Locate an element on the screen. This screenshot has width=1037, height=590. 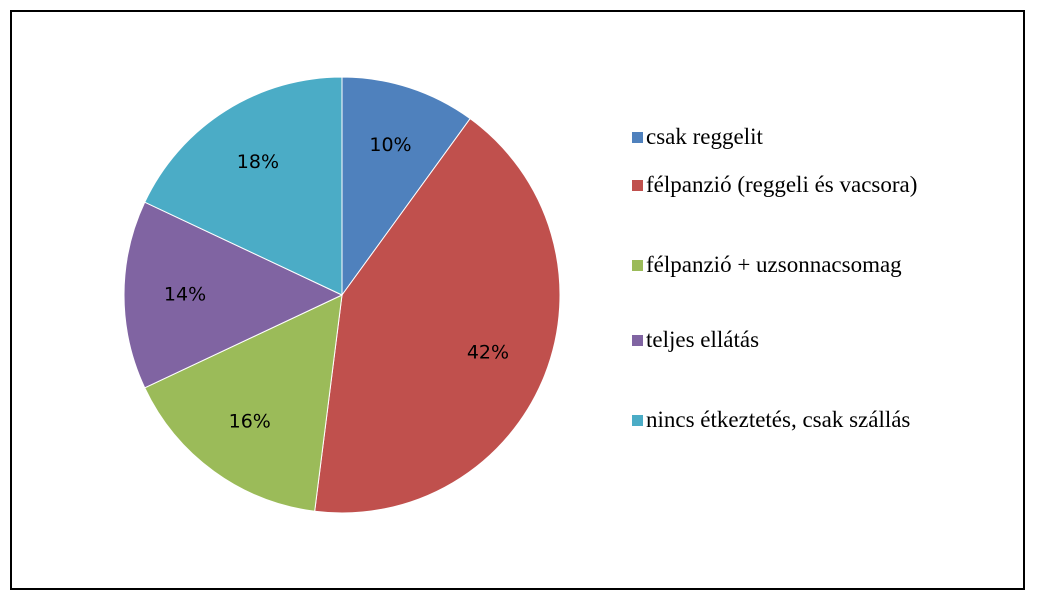
legend-item: félpanzió (reggeli és vacsora) is located at coordinates (811, 185).